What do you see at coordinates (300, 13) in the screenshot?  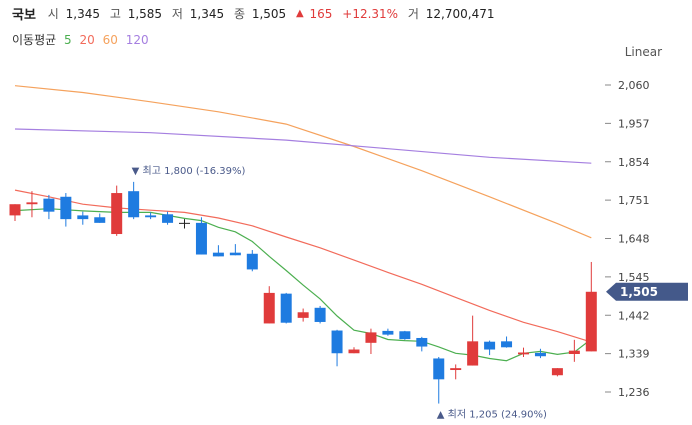 I see `change-up-icon: ▲` at bounding box center [300, 13].